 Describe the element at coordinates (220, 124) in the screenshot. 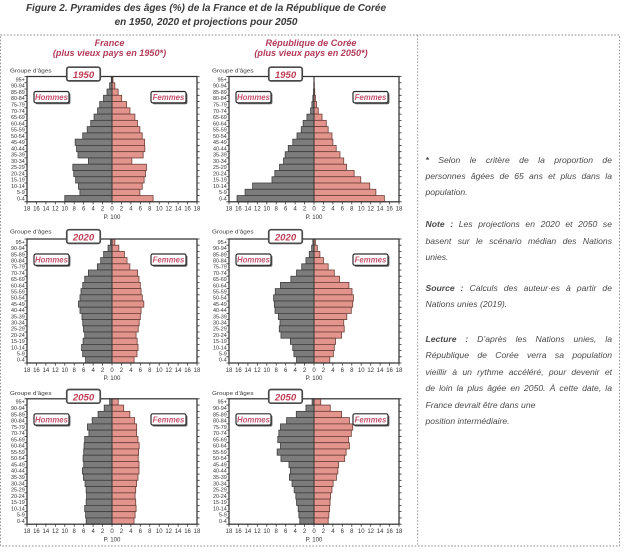

I see `svg-text: 60-64` at that location.